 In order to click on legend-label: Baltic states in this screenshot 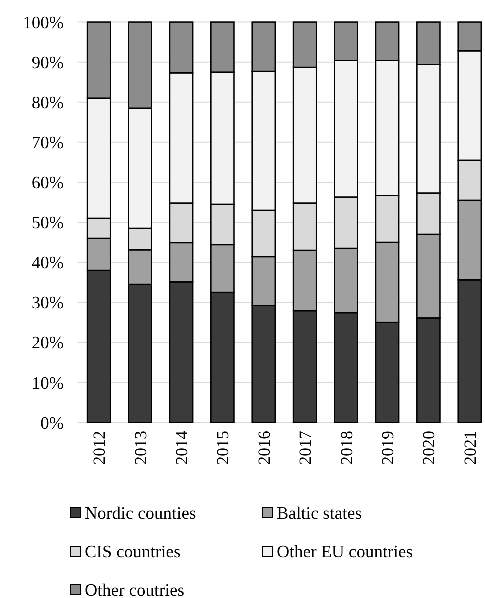, I will do `click(319, 513)`.